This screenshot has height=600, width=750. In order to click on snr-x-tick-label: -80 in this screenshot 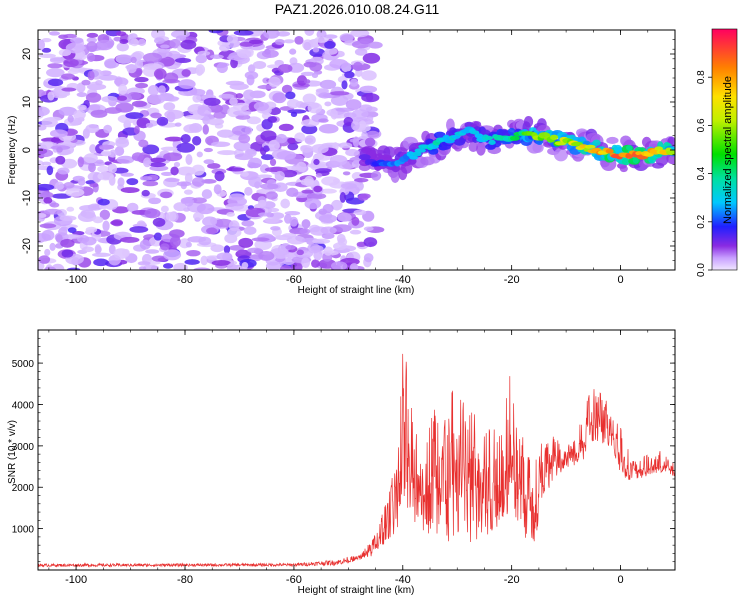, I will do `click(185, 580)`.